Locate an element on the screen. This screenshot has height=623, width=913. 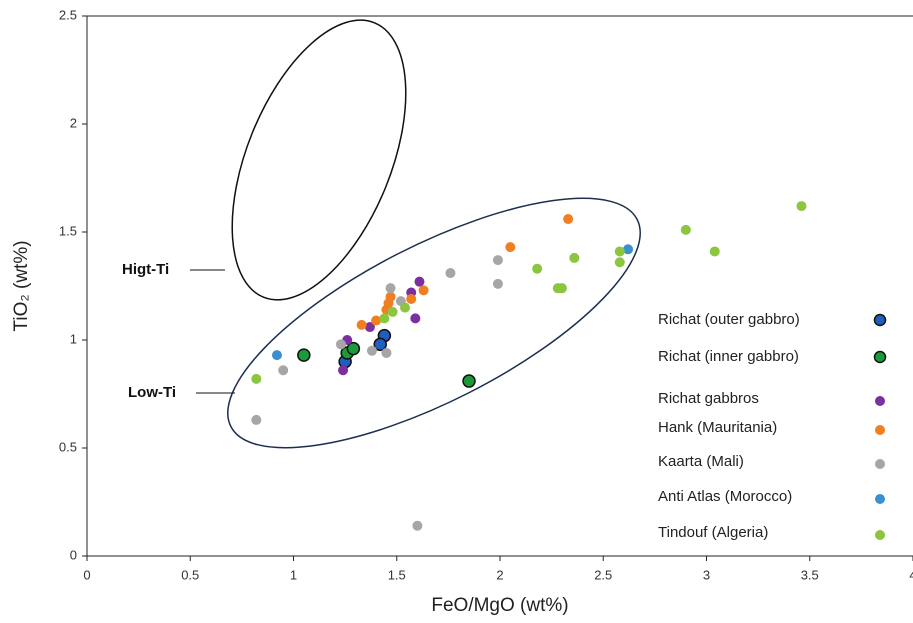
x-tick-label: 1 is located at coordinates (293, 574).